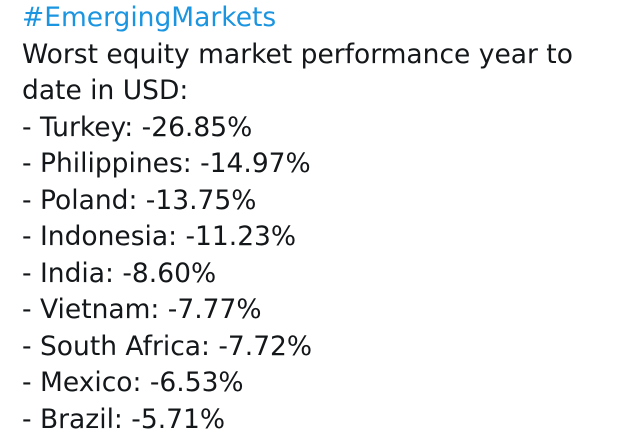 This screenshot has width=640, height=439. I want to click on list-item-vietnam: - Vietnam: -7.77%, so click(142, 309).